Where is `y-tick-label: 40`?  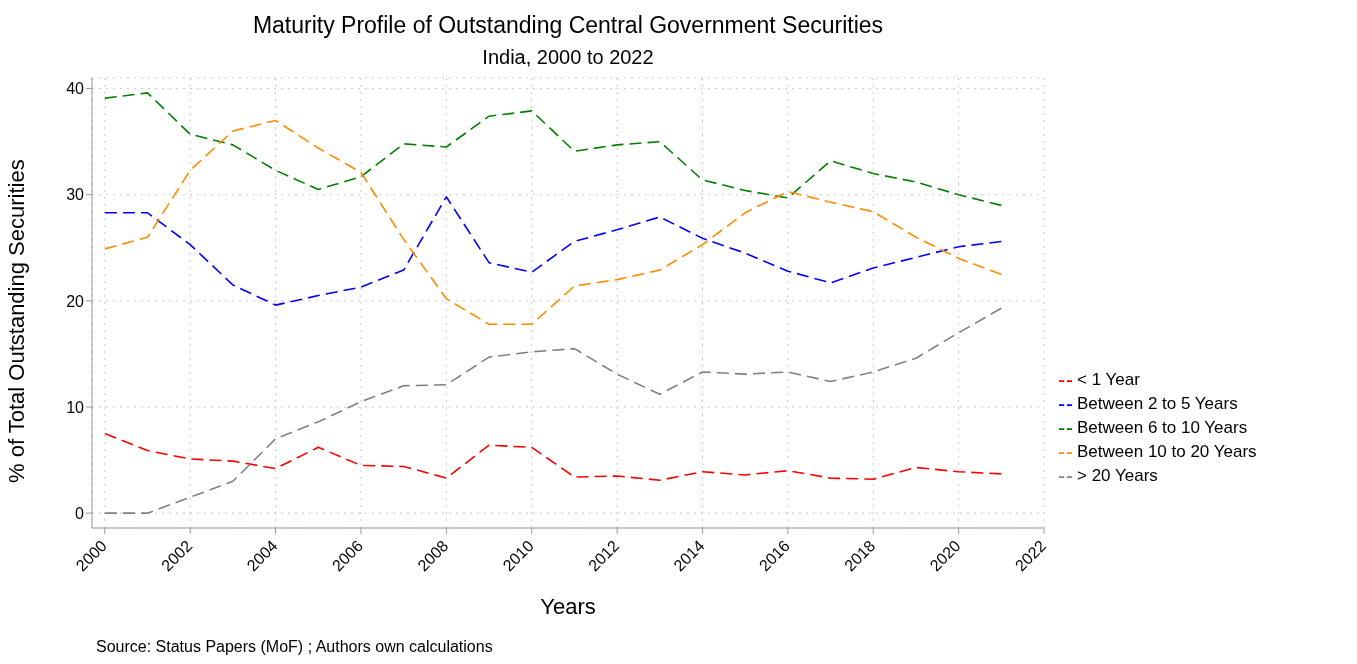 y-tick-label: 40 is located at coordinates (75, 89).